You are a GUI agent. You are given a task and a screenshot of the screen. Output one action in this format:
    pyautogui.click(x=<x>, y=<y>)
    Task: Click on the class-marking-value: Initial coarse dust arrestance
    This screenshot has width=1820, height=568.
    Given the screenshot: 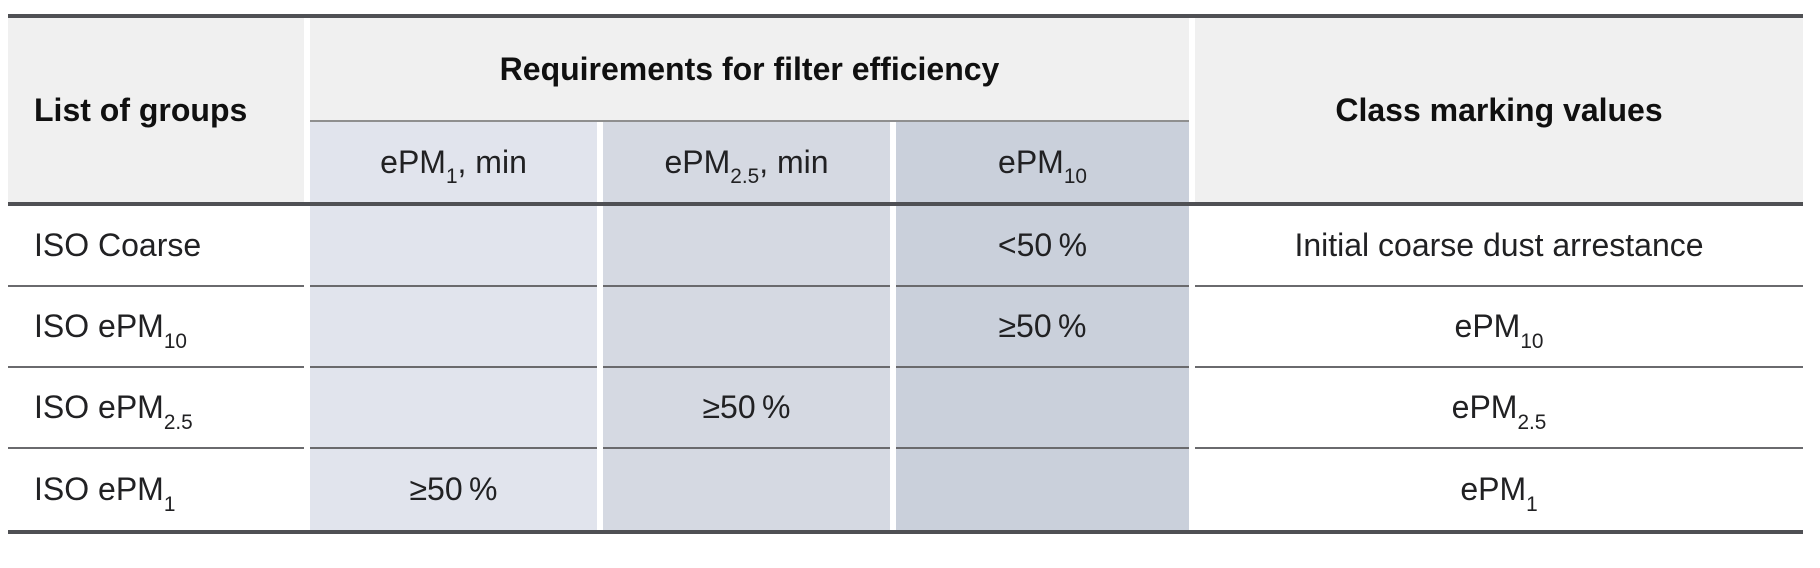 What is the action you would take?
    pyautogui.click(x=1499, y=245)
    